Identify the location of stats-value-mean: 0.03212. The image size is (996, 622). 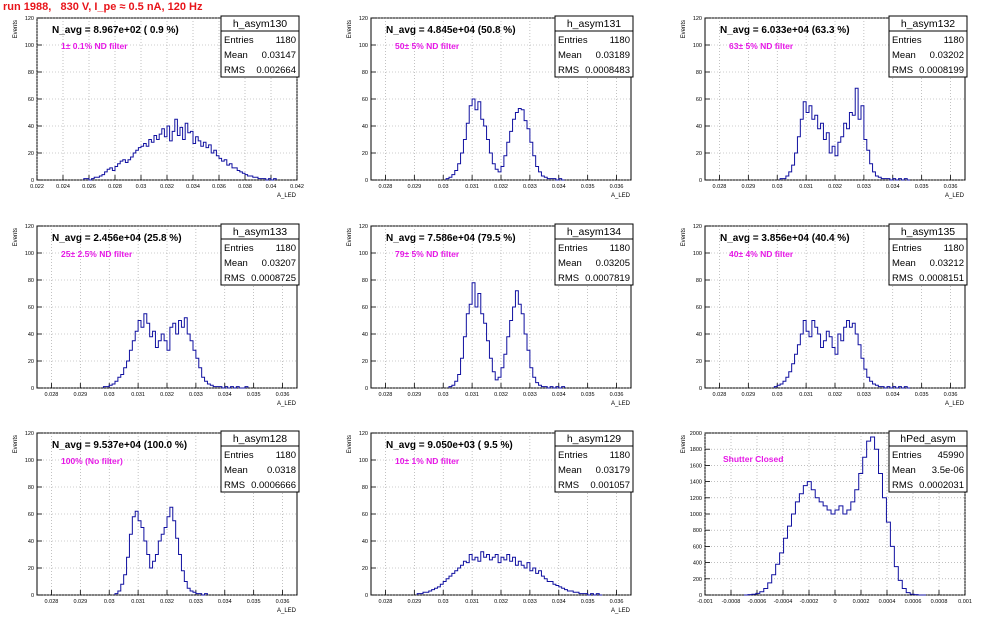
(947, 263).